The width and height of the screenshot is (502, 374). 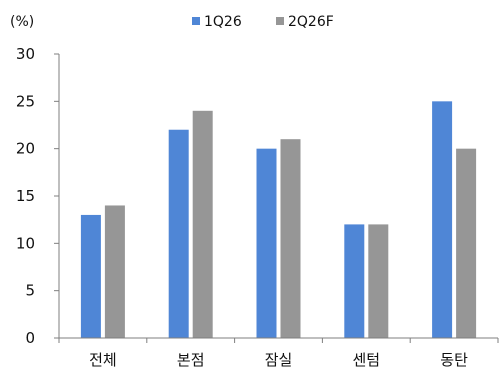 I want to click on legend-label-1q26: 1Q26, so click(x=223, y=22).